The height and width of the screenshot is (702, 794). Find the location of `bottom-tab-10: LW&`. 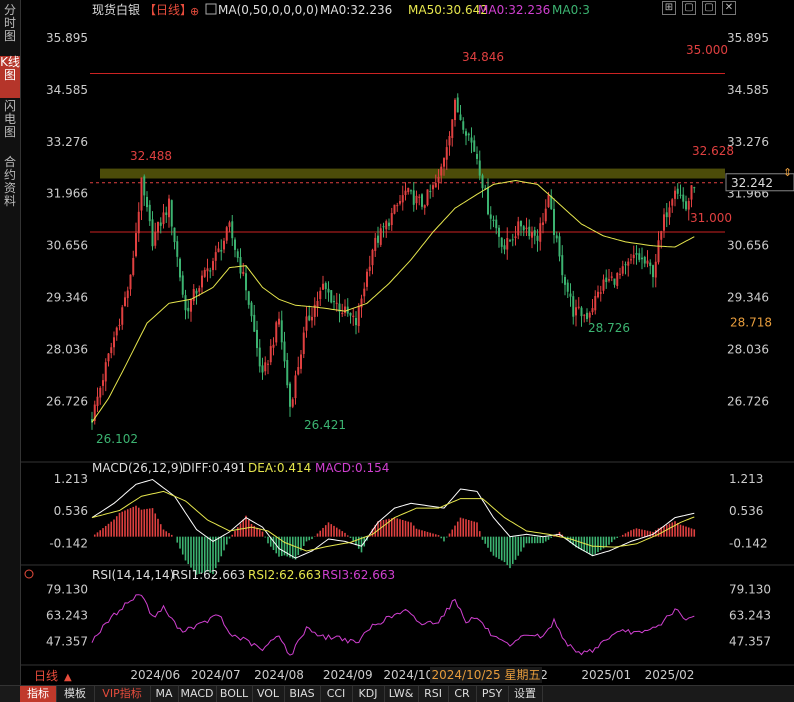

bottom-tab-10: LW& is located at coordinates (401, 694).